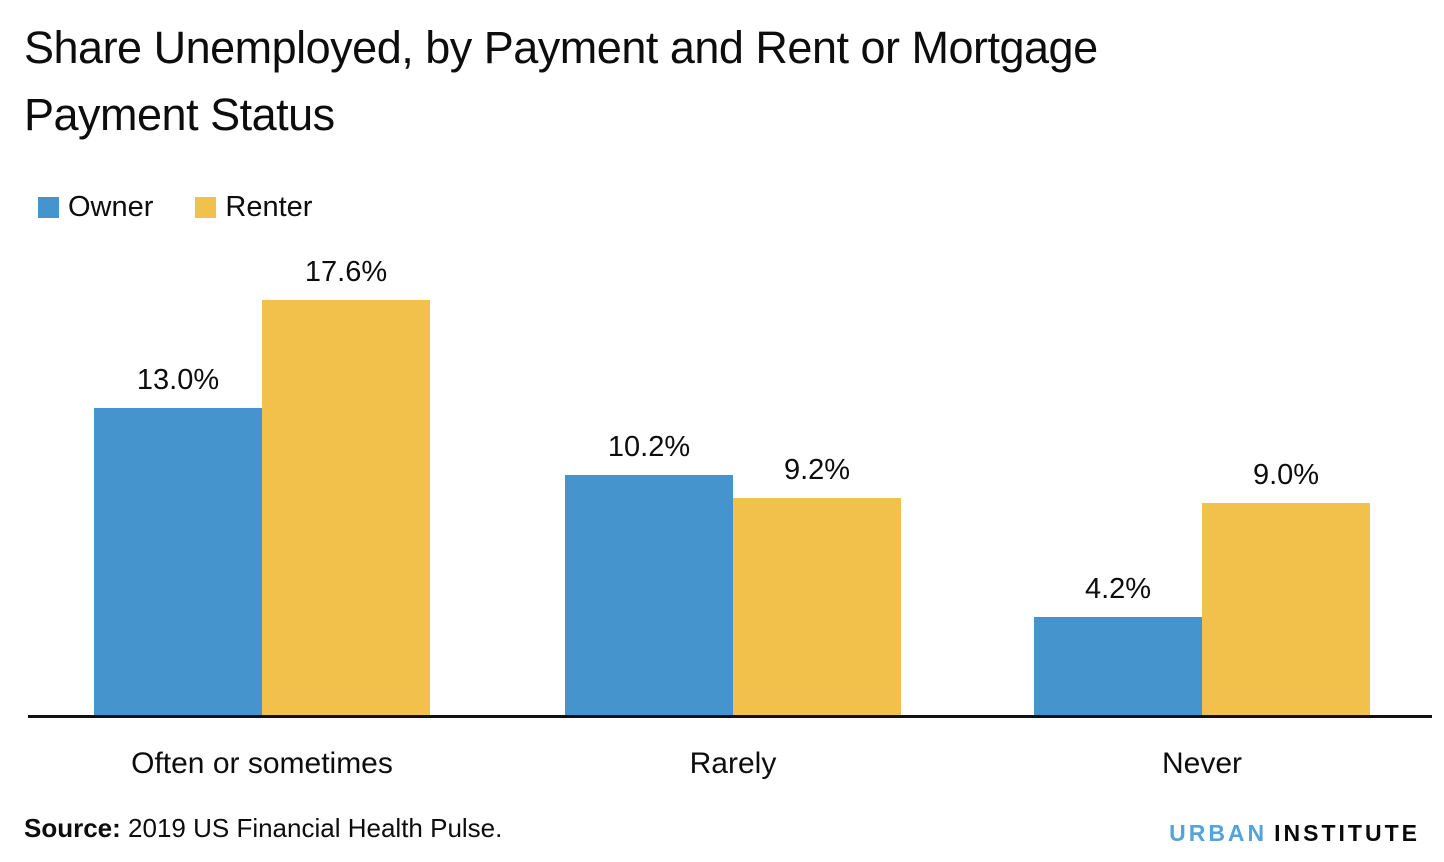 Image resolution: width=1444 pixels, height=862 pixels. I want to click on bar-owner-never, so click(1118, 666).